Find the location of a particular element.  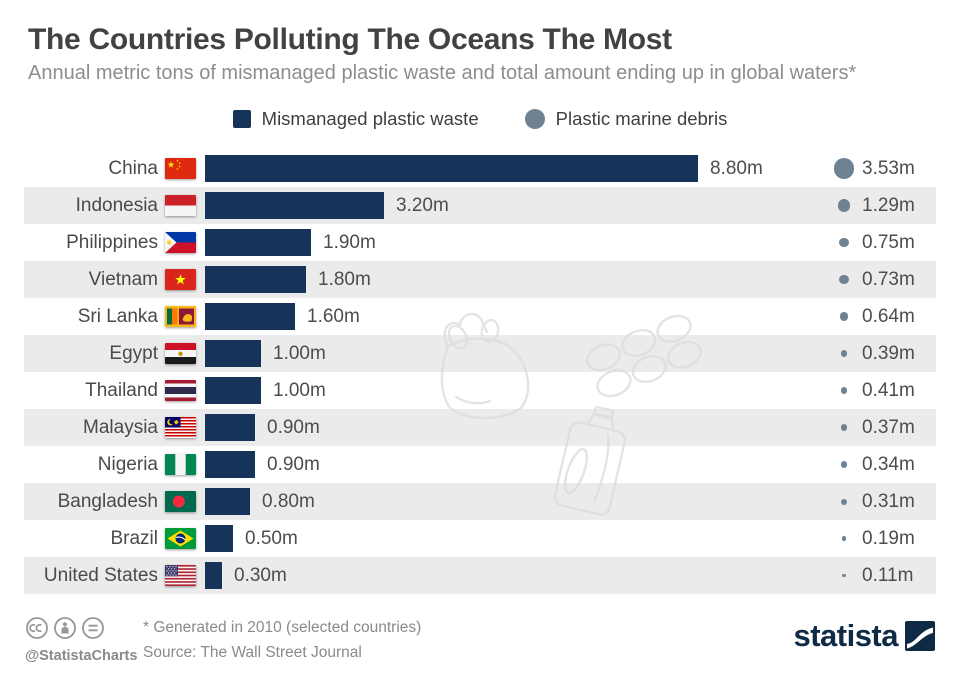

country-label: Thailand is located at coordinates (121, 390).